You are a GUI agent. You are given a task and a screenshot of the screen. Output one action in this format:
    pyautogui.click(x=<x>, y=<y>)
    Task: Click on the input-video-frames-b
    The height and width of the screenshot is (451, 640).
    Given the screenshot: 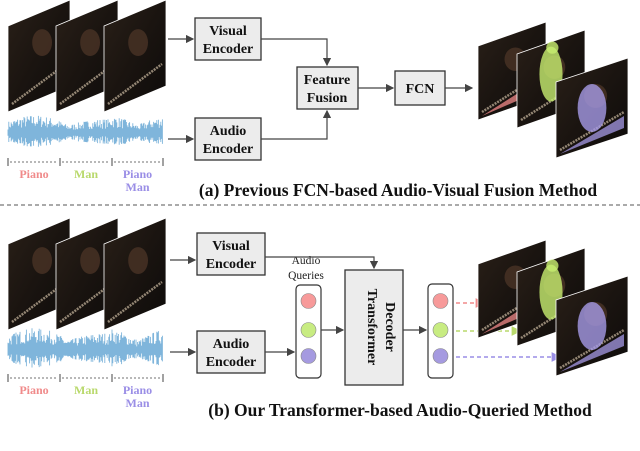 What is the action you would take?
    pyautogui.click(x=87, y=274)
    